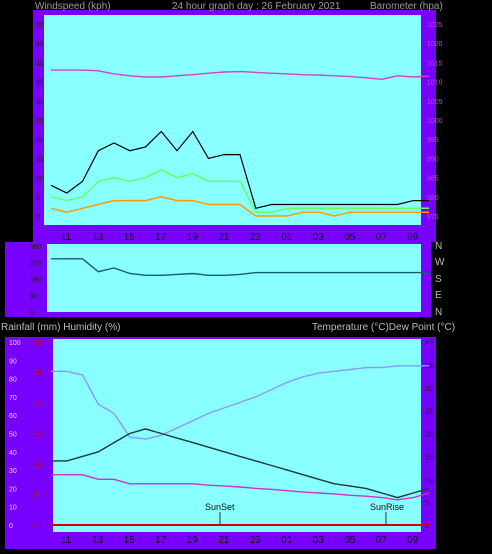 This screenshot has height=554, width=492. I want to click on x-tick-bot-15: 15, so click(130, 540).